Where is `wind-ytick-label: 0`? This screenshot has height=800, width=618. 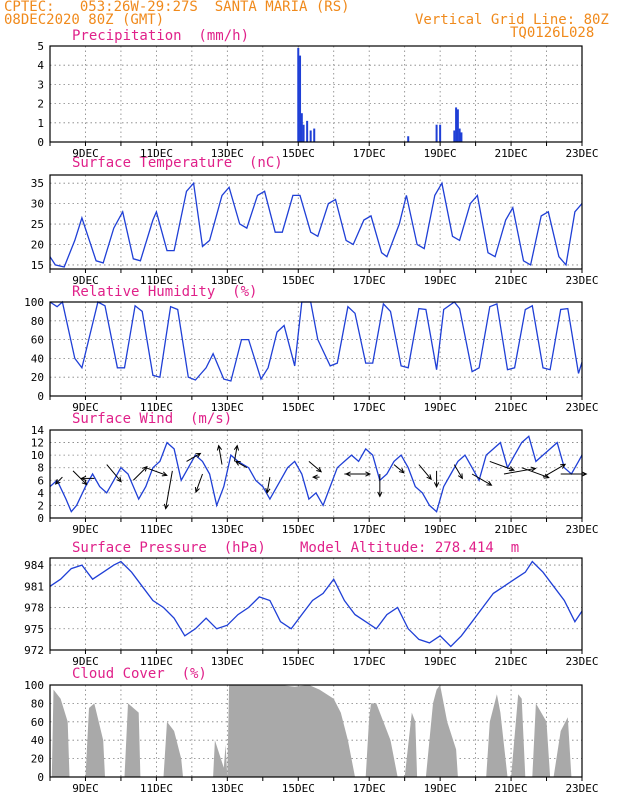
wind-ytick-label: 0 is located at coordinates (40, 518).